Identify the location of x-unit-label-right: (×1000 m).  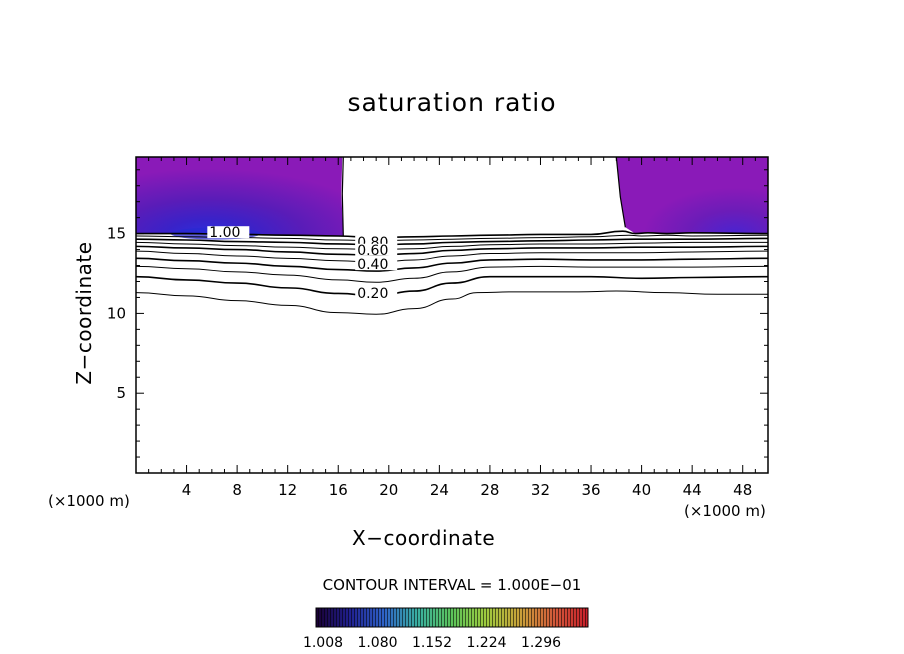
(725, 511).